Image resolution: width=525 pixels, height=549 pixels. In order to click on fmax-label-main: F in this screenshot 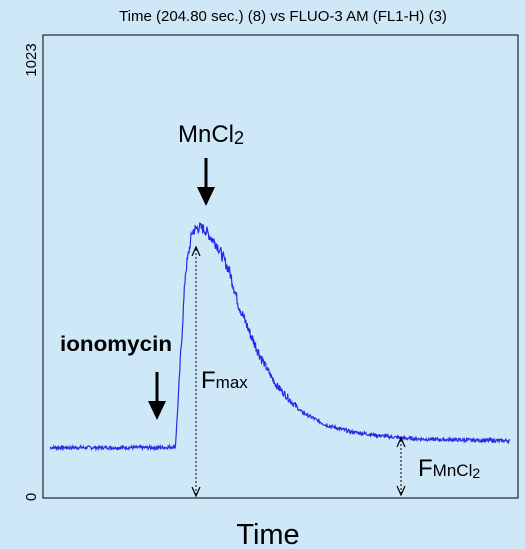, I will do `click(208, 380)`.